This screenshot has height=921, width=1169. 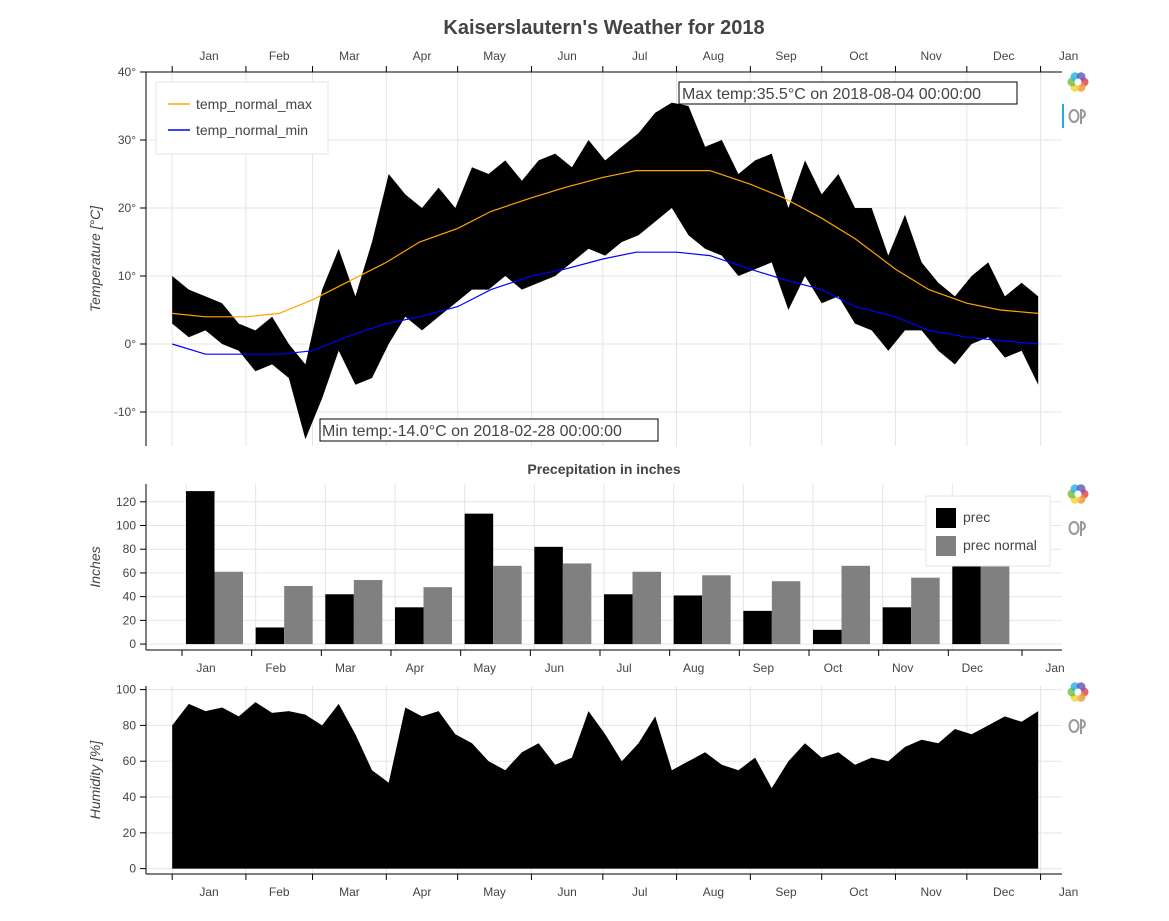 I want to click on legend-label-prec: prec, so click(x=976, y=517).